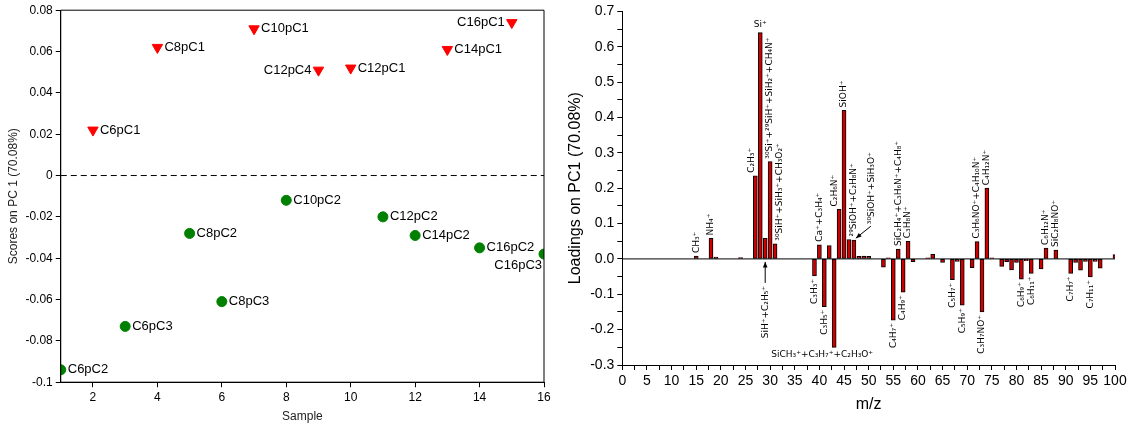 The image size is (1133, 426). What do you see at coordinates (1115, 380) in the screenshot?
I see `x-tick-label: 100` at bounding box center [1115, 380].